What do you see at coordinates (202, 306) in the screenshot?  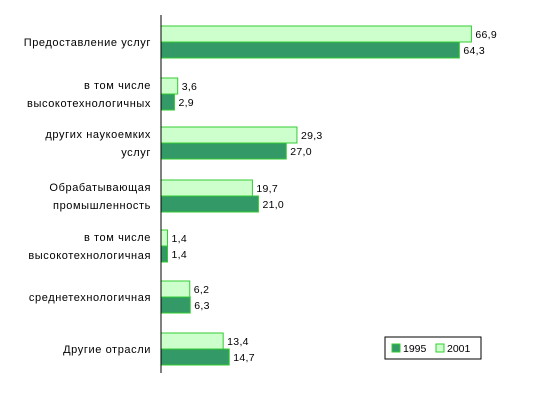 I see `value-label-1995-5: 6,3` at bounding box center [202, 306].